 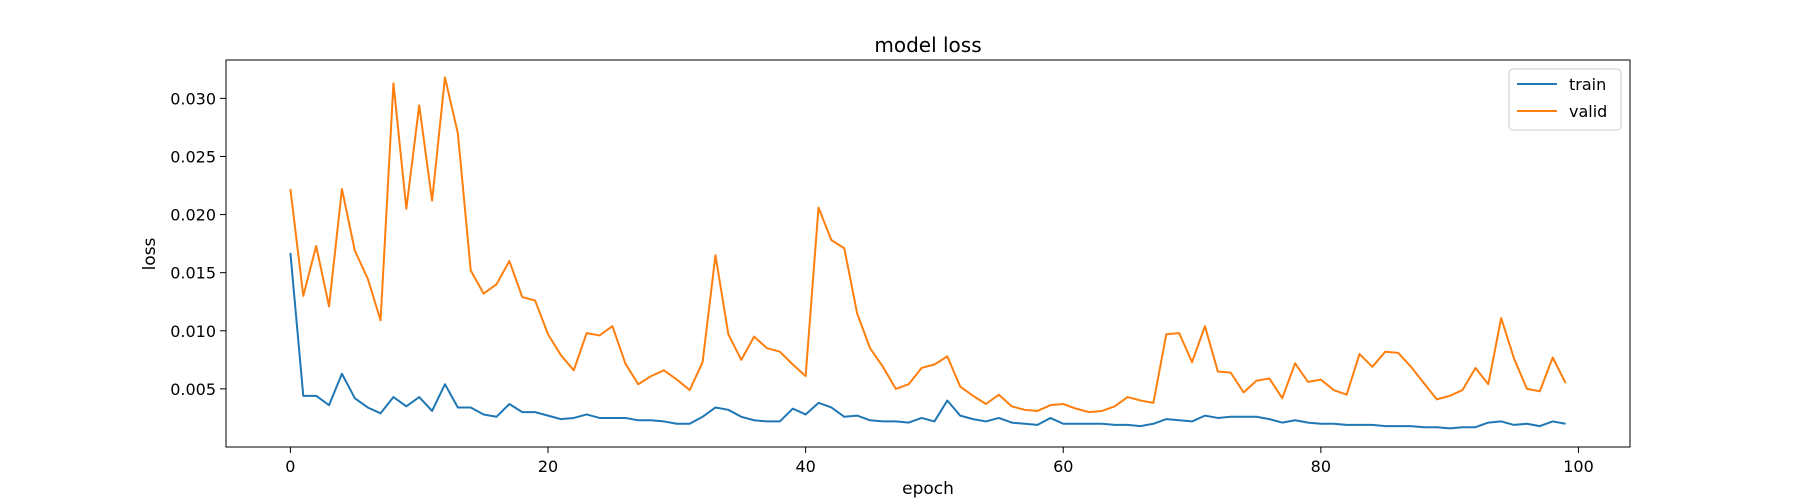 What do you see at coordinates (193, 273) in the screenshot?
I see `y-tick-label: 0.015` at bounding box center [193, 273].